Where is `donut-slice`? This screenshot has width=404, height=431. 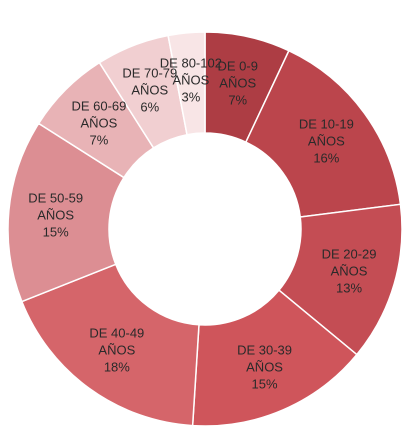
donut-slice is located at coordinates (186, 83).